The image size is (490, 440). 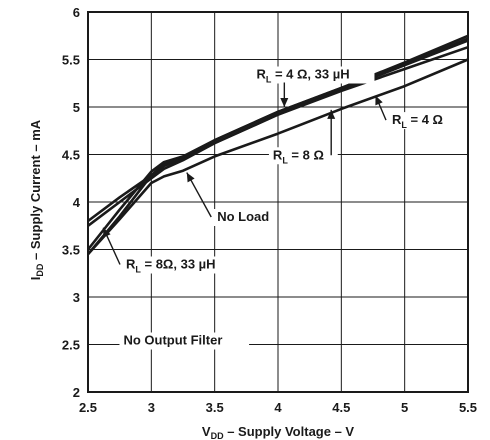 I want to click on x-tick-label: 4.5, so click(x=341, y=407).